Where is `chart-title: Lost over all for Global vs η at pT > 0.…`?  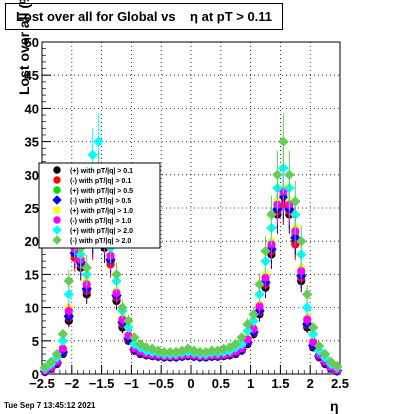 chart-title: Lost over all for Global vs η at pT > 0.… is located at coordinates (144, 16).